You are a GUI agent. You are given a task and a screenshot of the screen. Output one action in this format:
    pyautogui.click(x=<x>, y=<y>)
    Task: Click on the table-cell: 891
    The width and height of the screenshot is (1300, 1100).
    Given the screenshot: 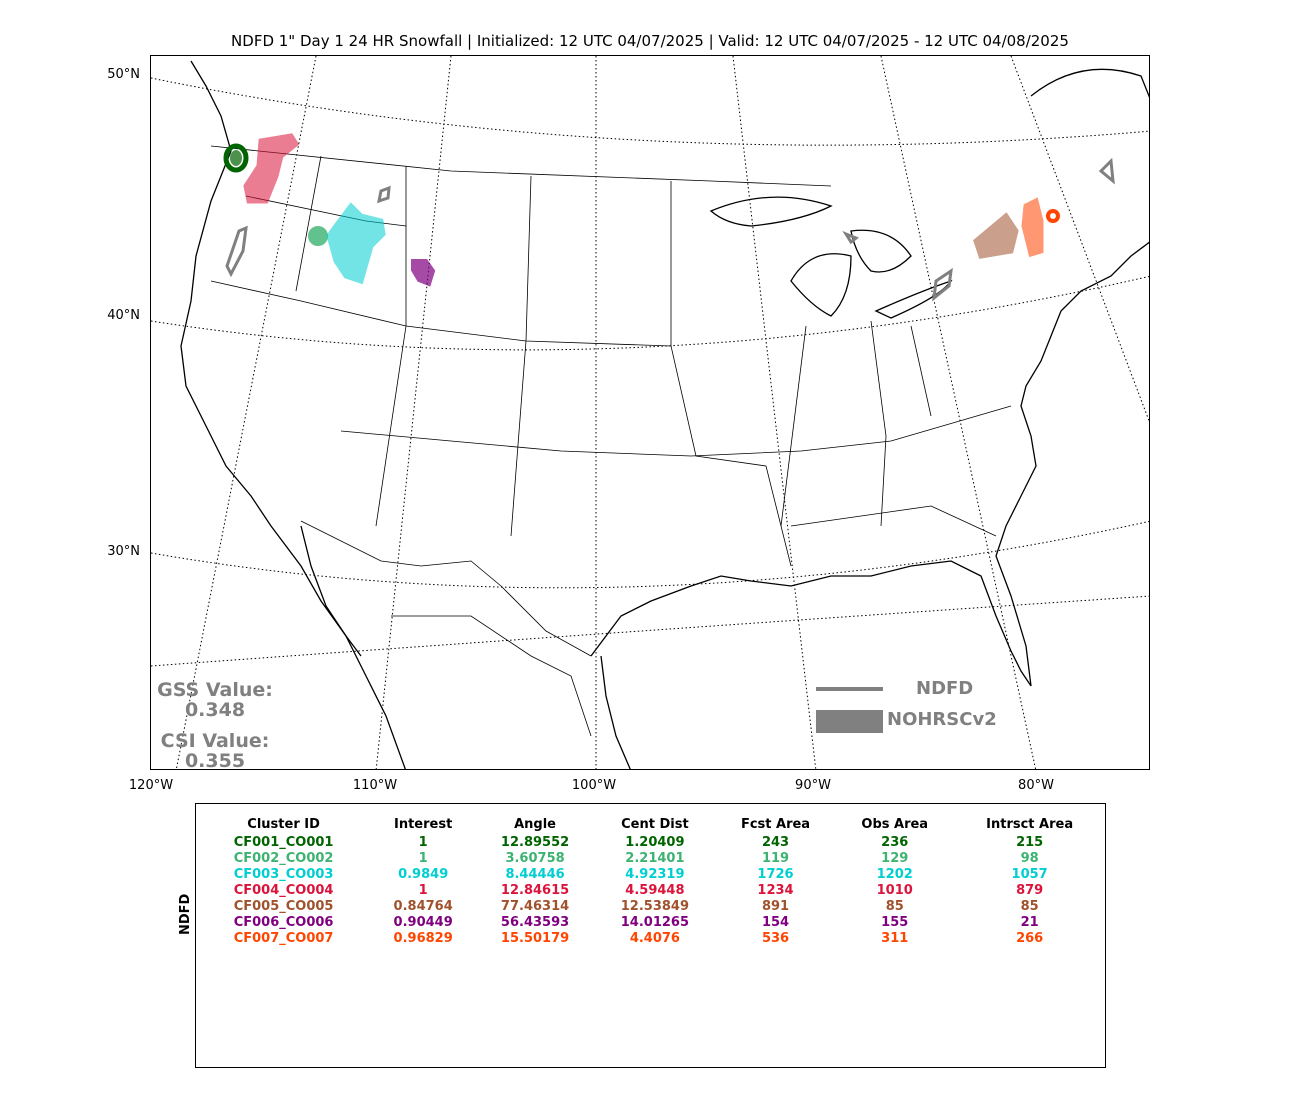 What is the action you would take?
    pyautogui.click(x=775, y=906)
    